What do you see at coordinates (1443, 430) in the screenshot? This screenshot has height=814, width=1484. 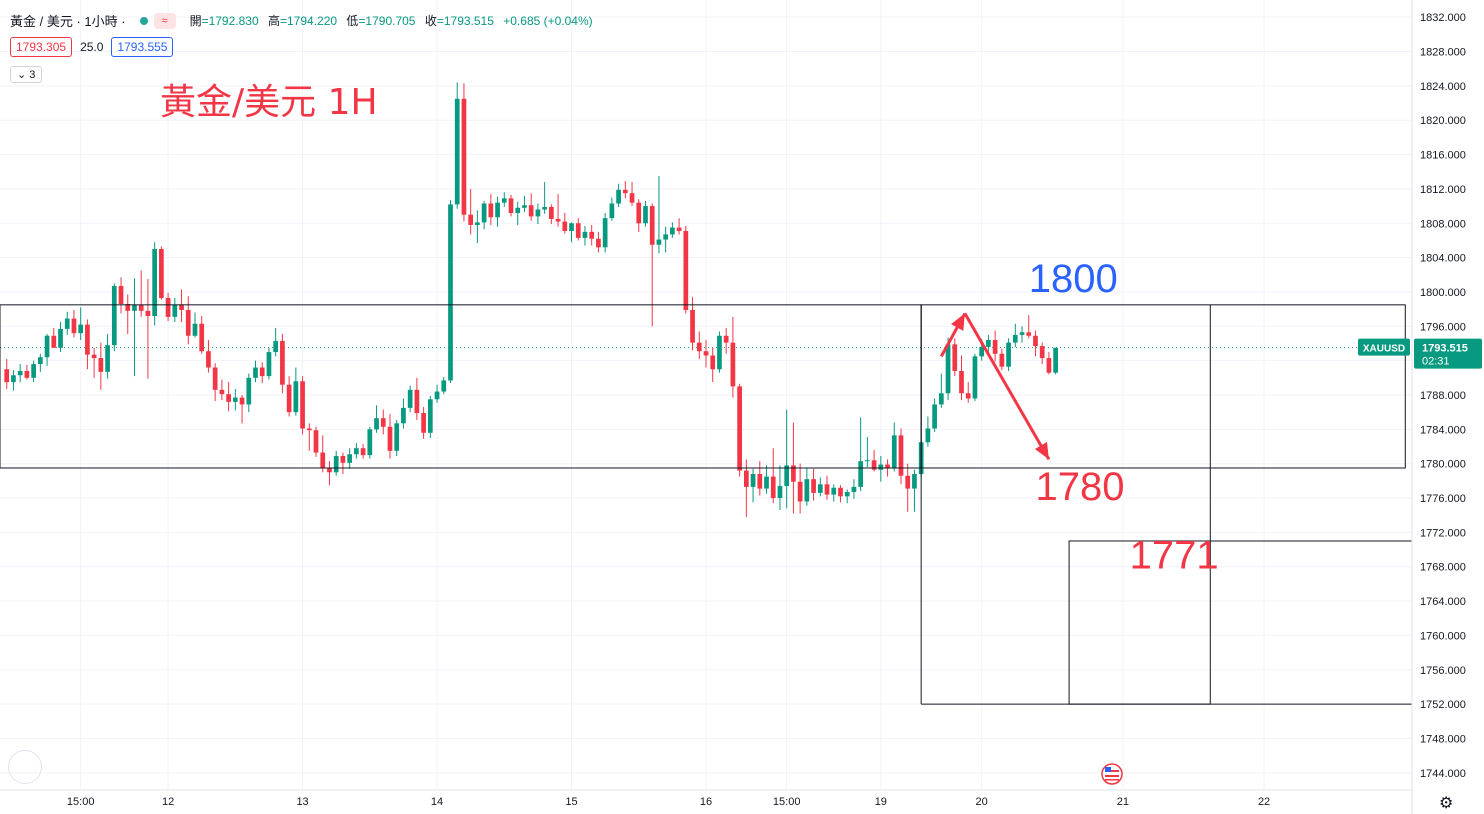 I see `y-tick-label: 1784.000` at bounding box center [1443, 430].